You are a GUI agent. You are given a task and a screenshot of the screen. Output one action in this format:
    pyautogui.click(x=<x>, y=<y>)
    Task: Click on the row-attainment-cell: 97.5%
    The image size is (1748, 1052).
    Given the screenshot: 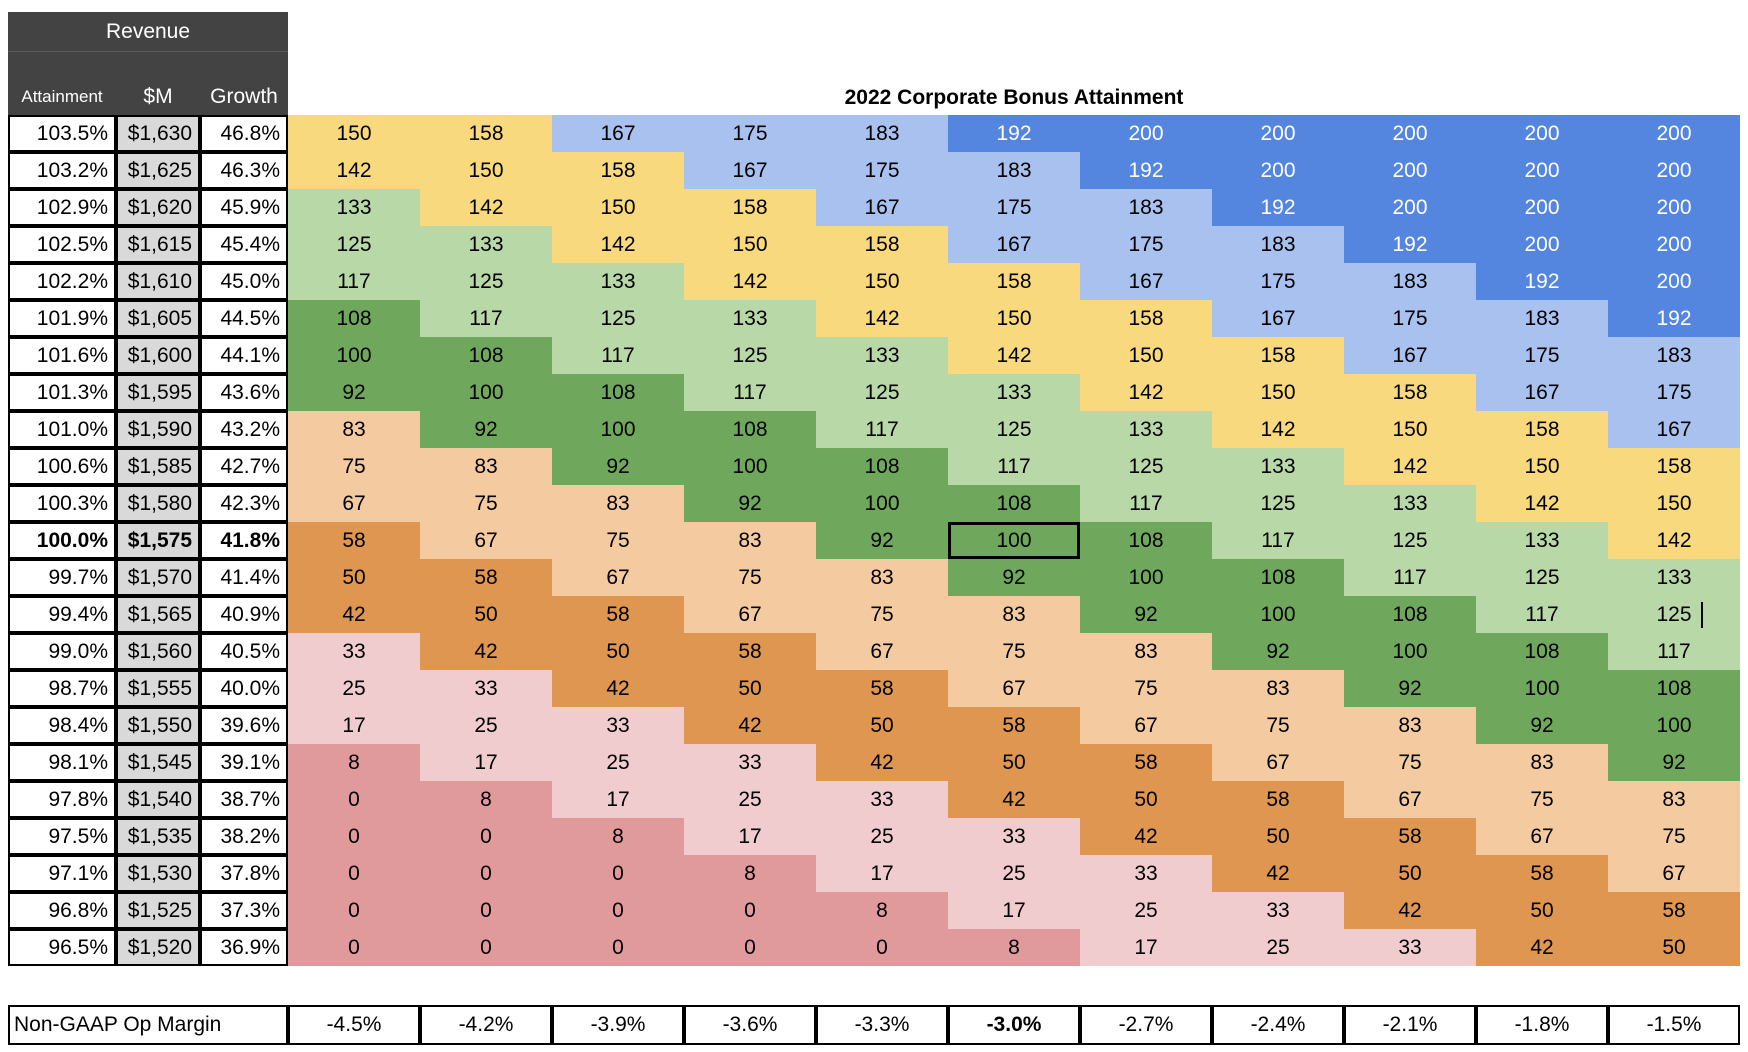 What is the action you would take?
    pyautogui.click(x=62, y=836)
    